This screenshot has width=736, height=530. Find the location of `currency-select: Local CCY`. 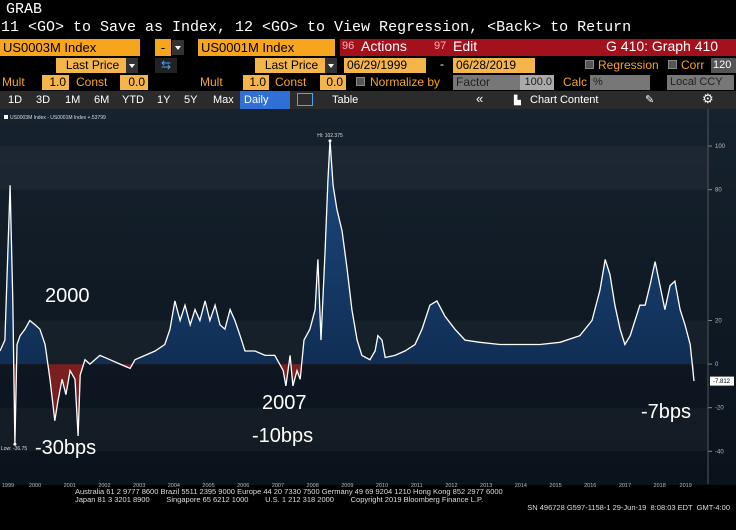

currency-select: Local CCY is located at coordinates (700, 82).